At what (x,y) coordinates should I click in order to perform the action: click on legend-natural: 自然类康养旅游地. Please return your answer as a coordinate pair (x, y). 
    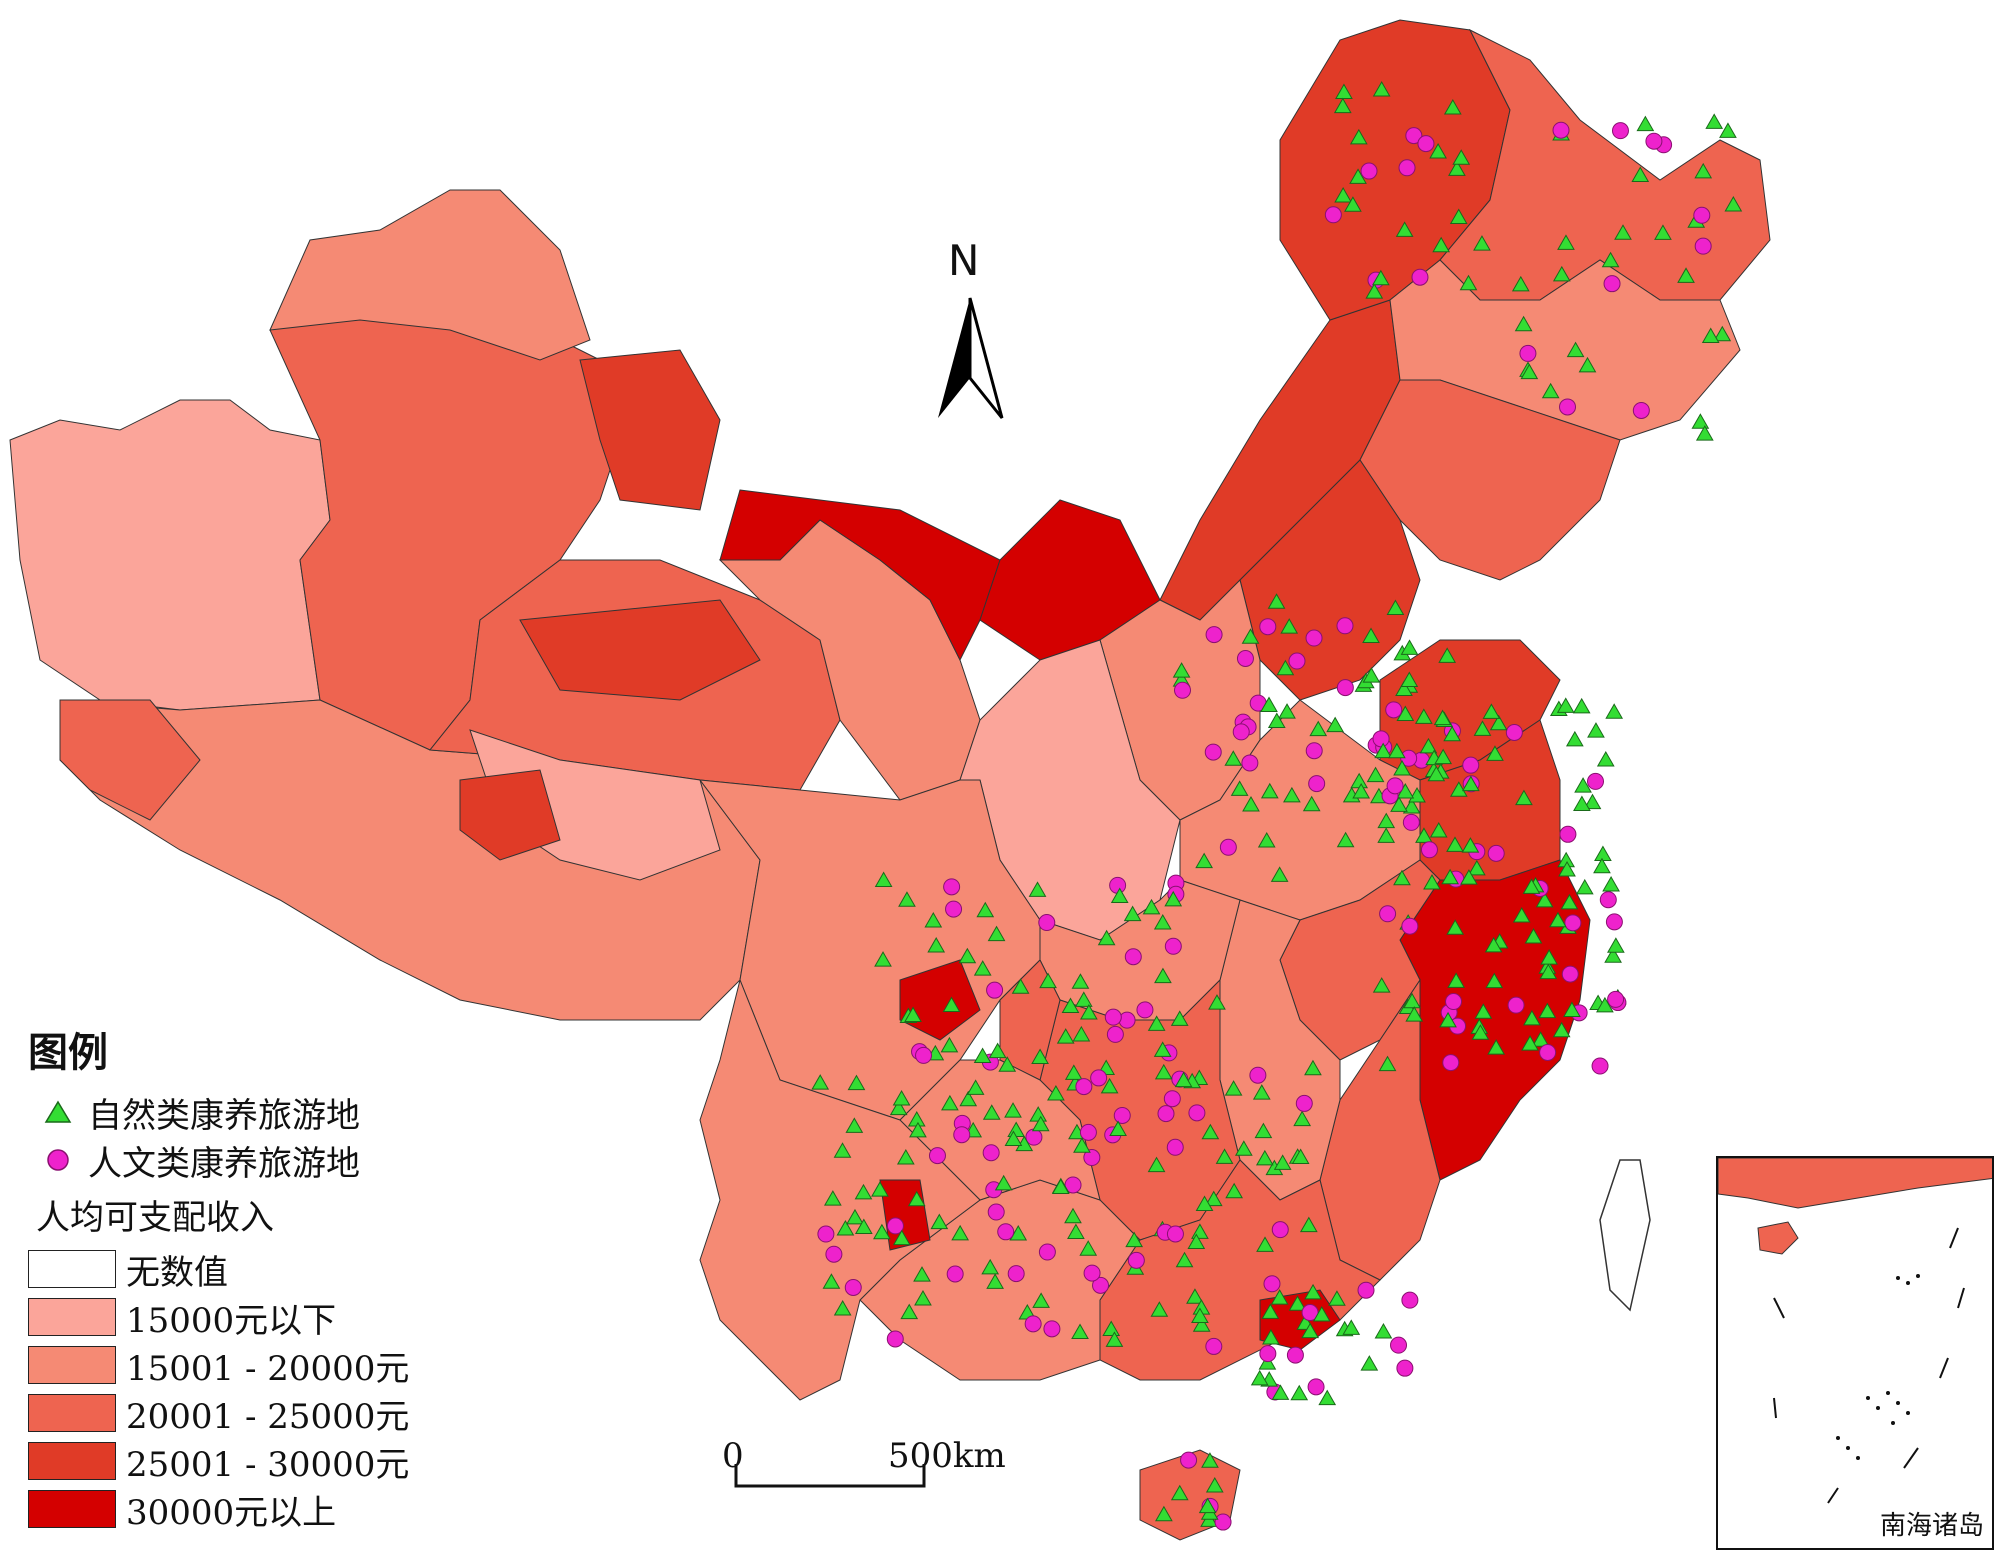
    Looking at the image, I should click on (248, 1112).